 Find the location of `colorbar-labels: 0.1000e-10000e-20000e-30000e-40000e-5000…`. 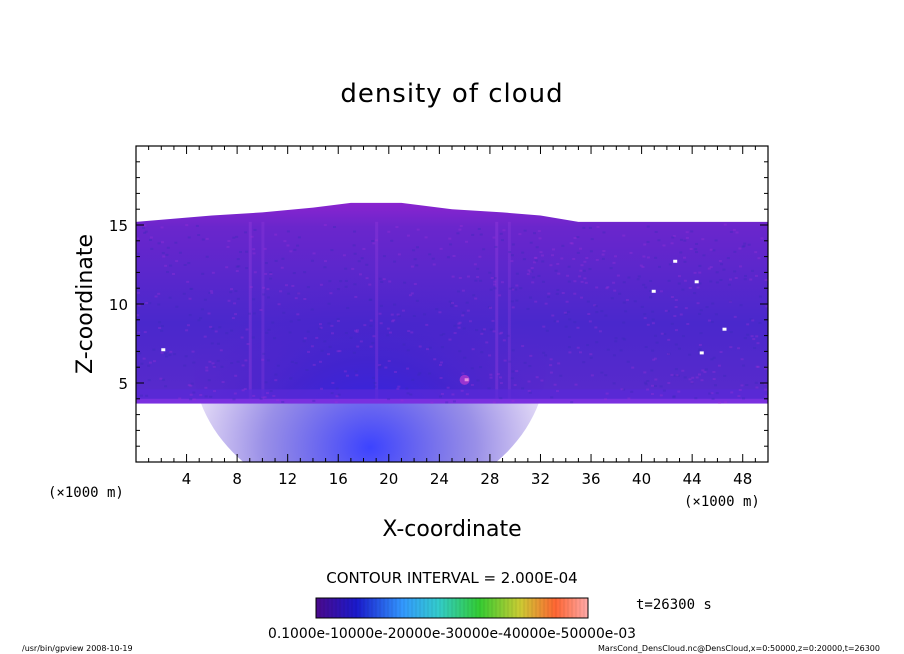

colorbar-labels: 0.1000e-10000e-20000e-30000e-40000e-5000… is located at coordinates (452, 634).